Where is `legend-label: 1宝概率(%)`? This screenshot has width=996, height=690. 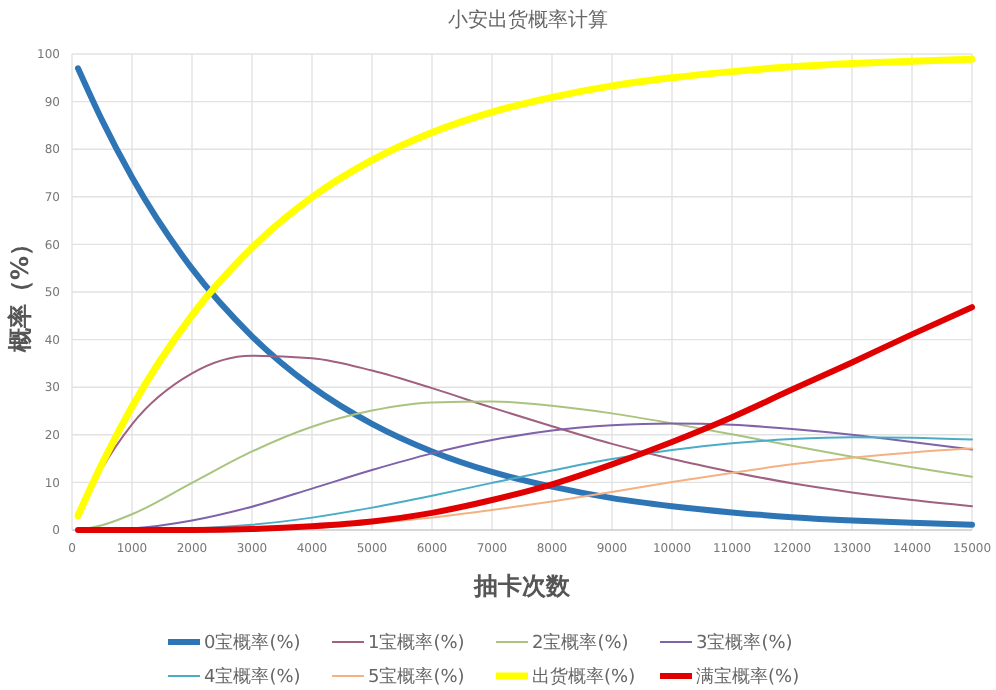
legend-label: 1宝概率(%) is located at coordinates (416, 643).